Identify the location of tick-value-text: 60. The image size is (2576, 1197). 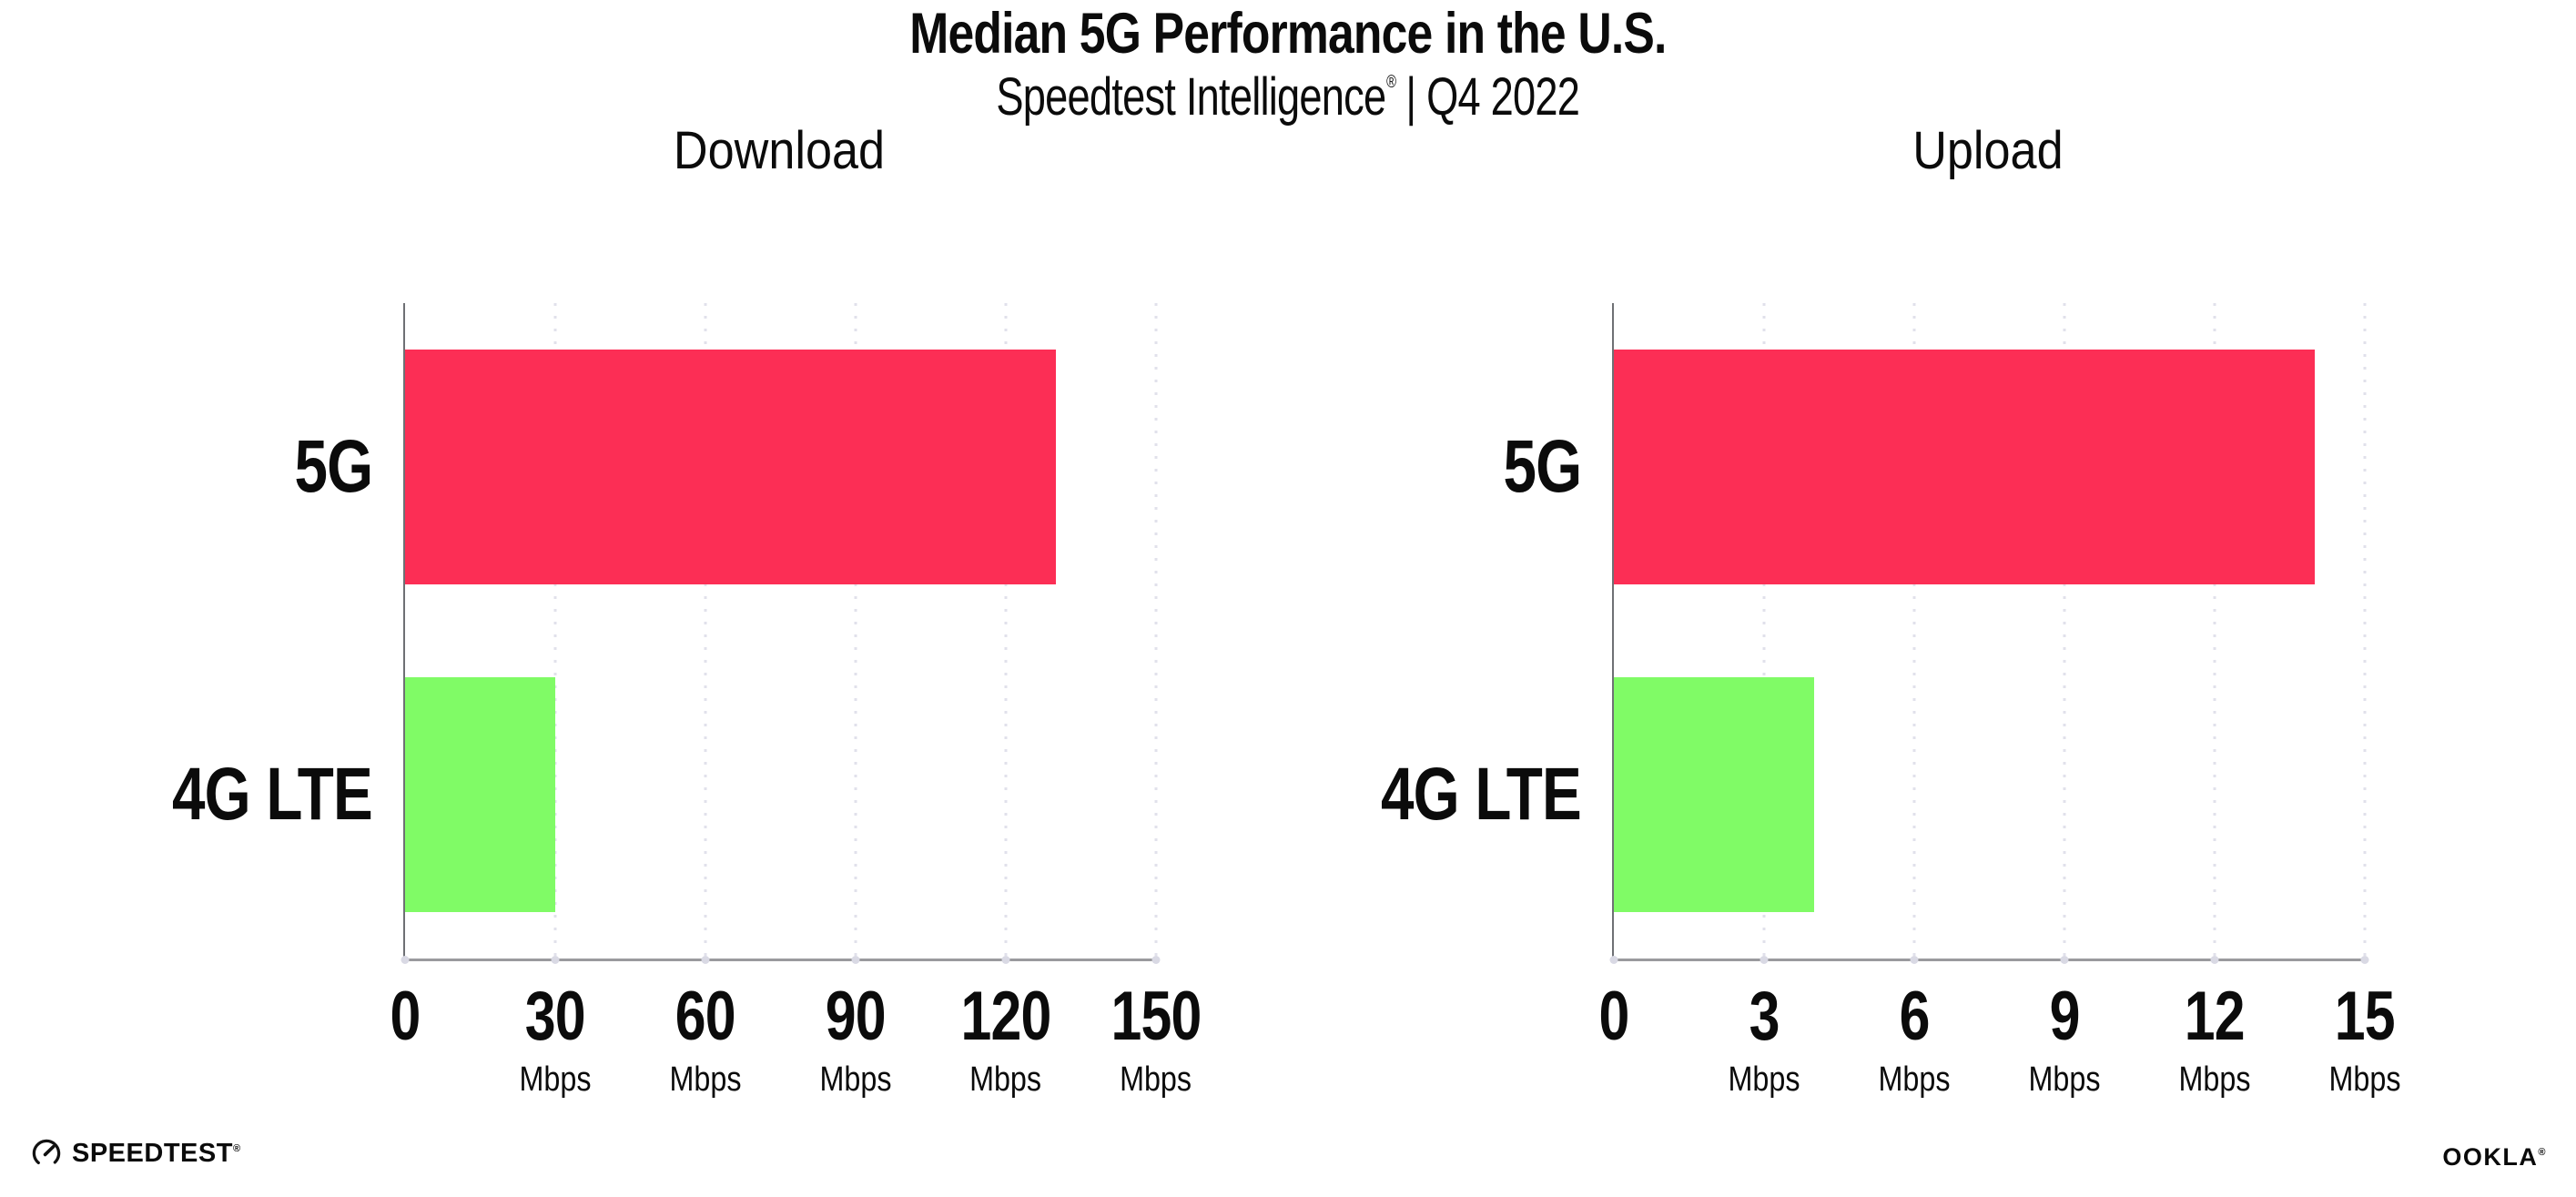
(705, 1017).